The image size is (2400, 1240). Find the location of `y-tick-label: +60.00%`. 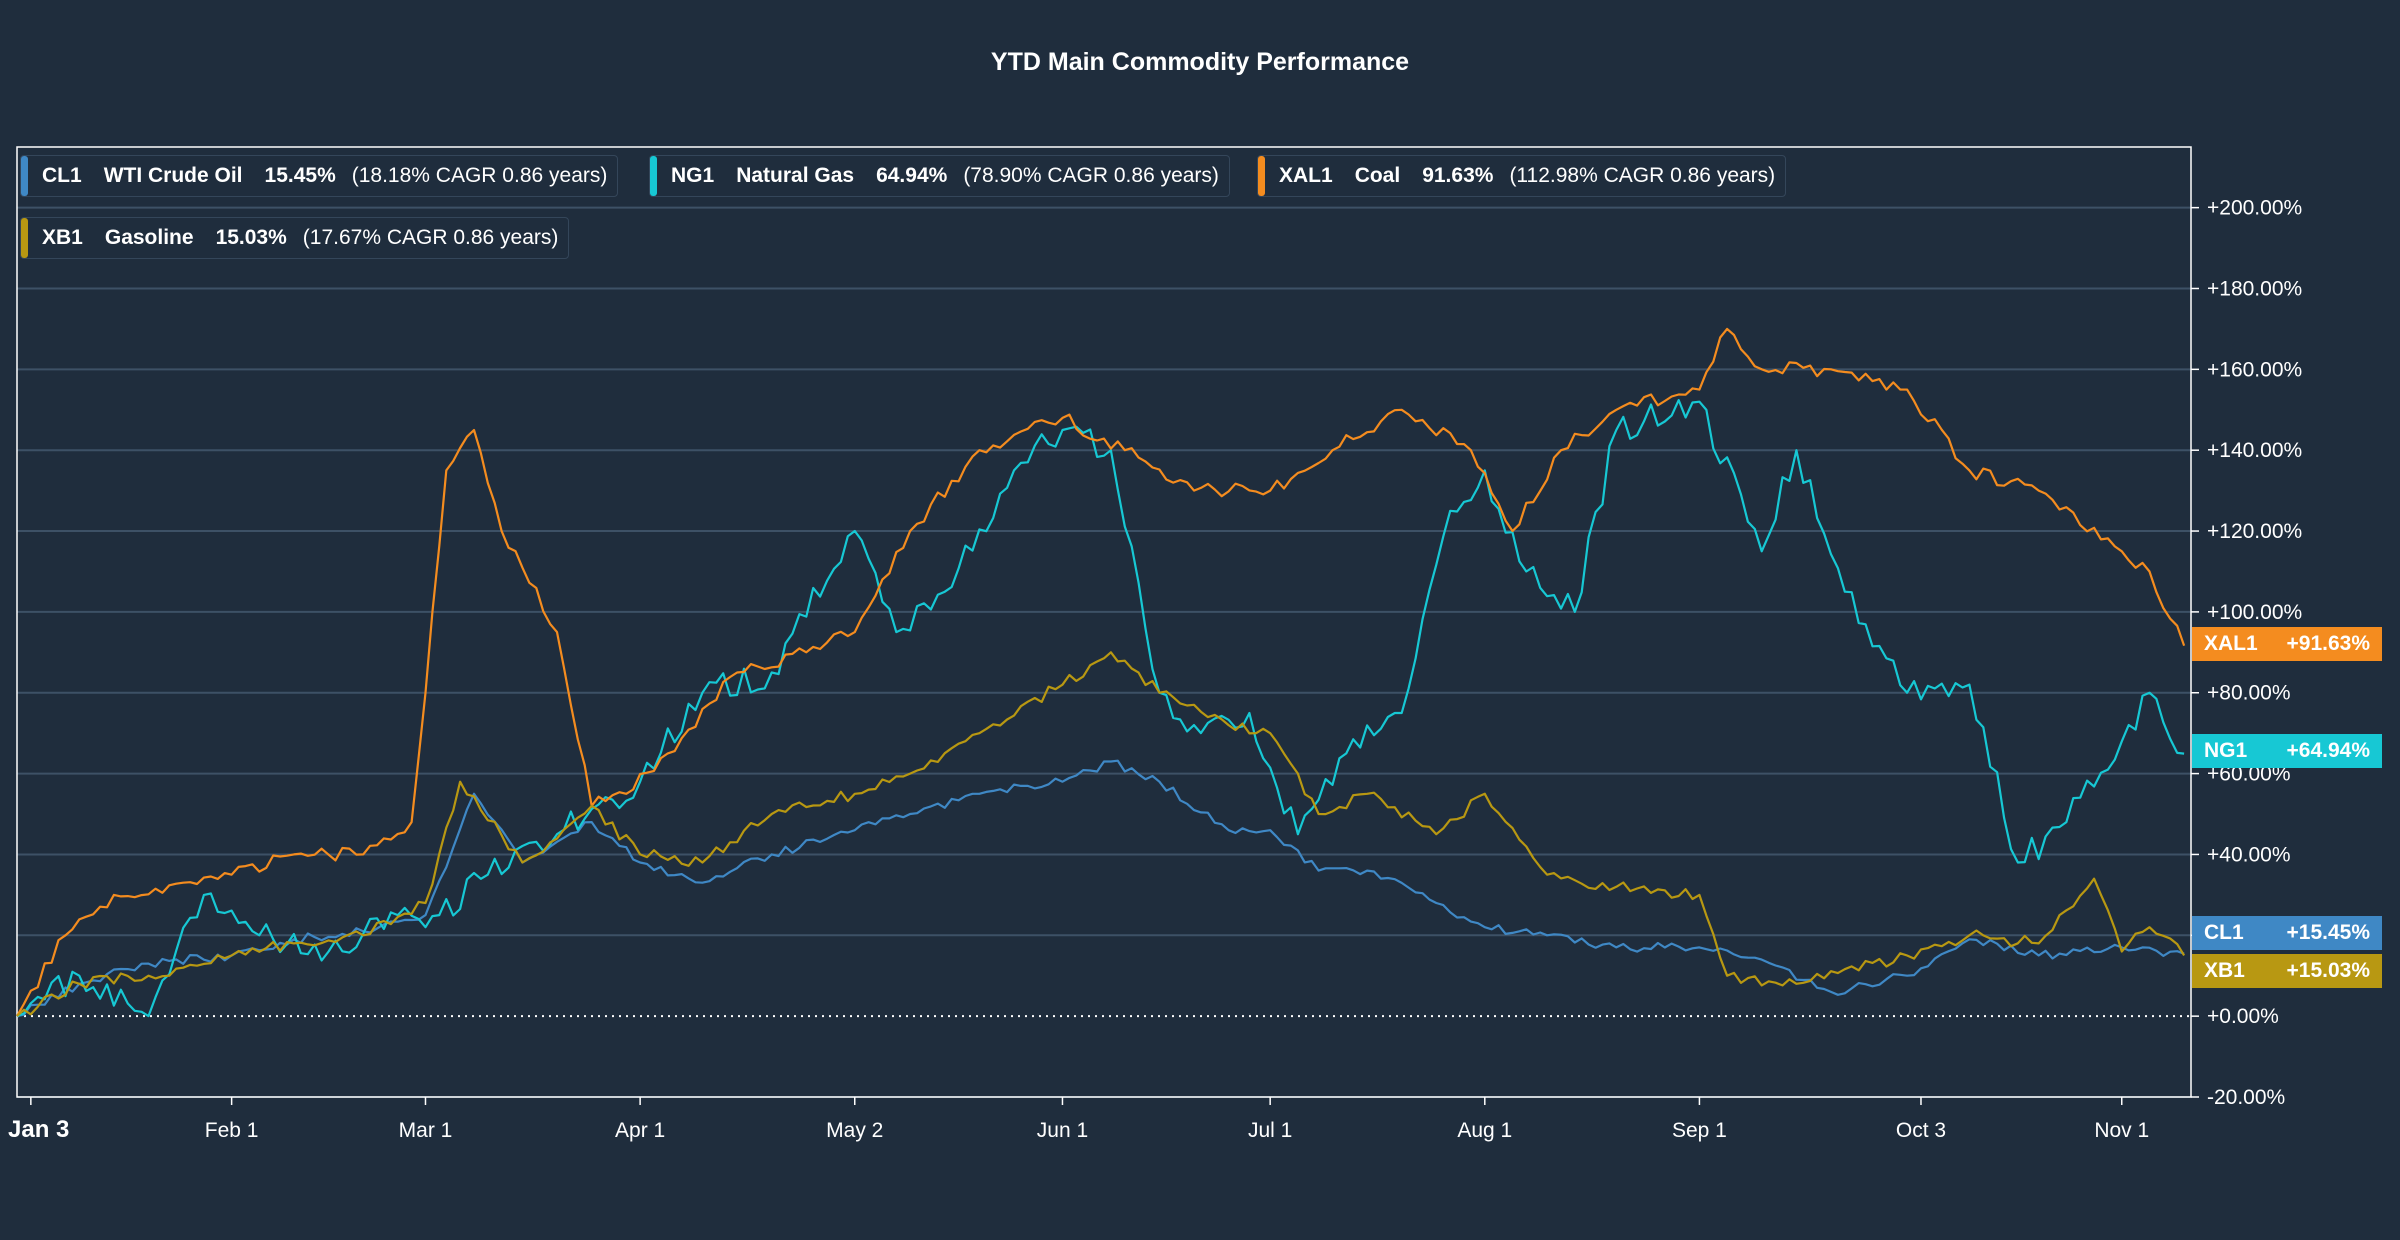

y-tick-label: +60.00% is located at coordinates (2249, 774).